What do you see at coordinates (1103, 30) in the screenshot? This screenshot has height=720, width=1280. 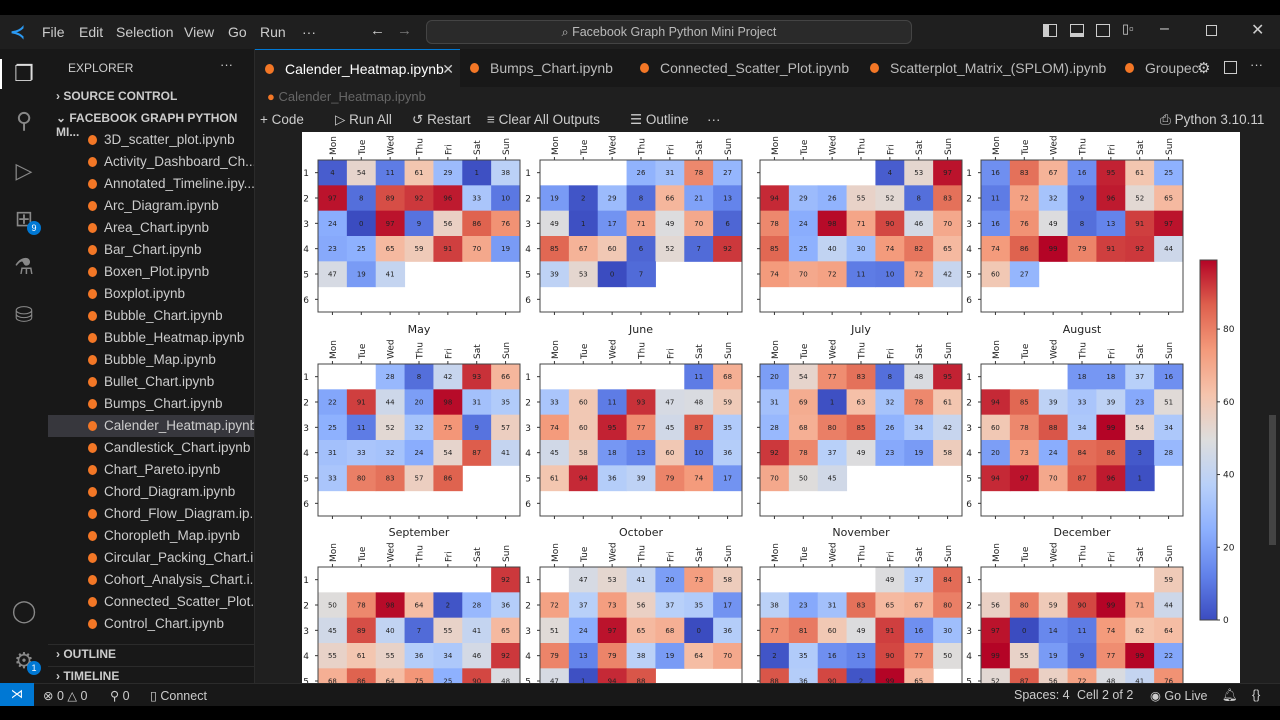 I see `toggle-secondary-sidebar-icon` at bounding box center [1103, 30].